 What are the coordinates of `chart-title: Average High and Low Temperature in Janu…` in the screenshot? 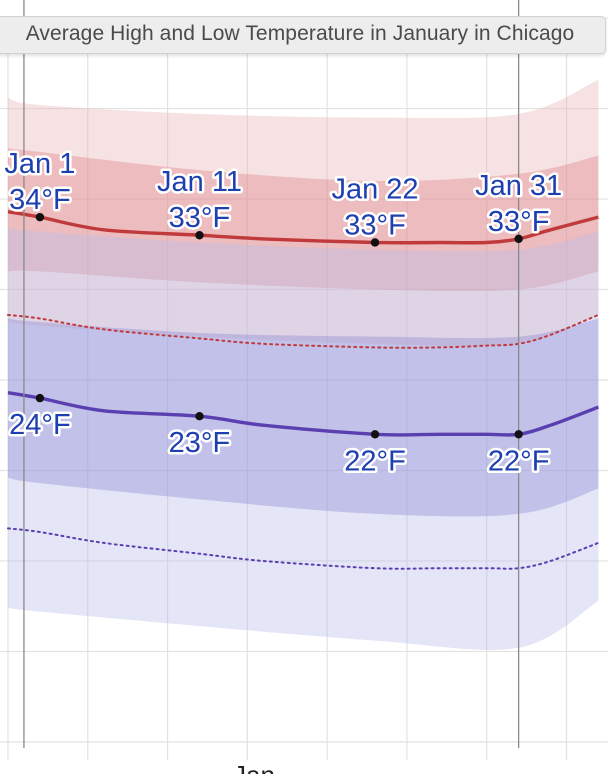 It's located at (300, 33).